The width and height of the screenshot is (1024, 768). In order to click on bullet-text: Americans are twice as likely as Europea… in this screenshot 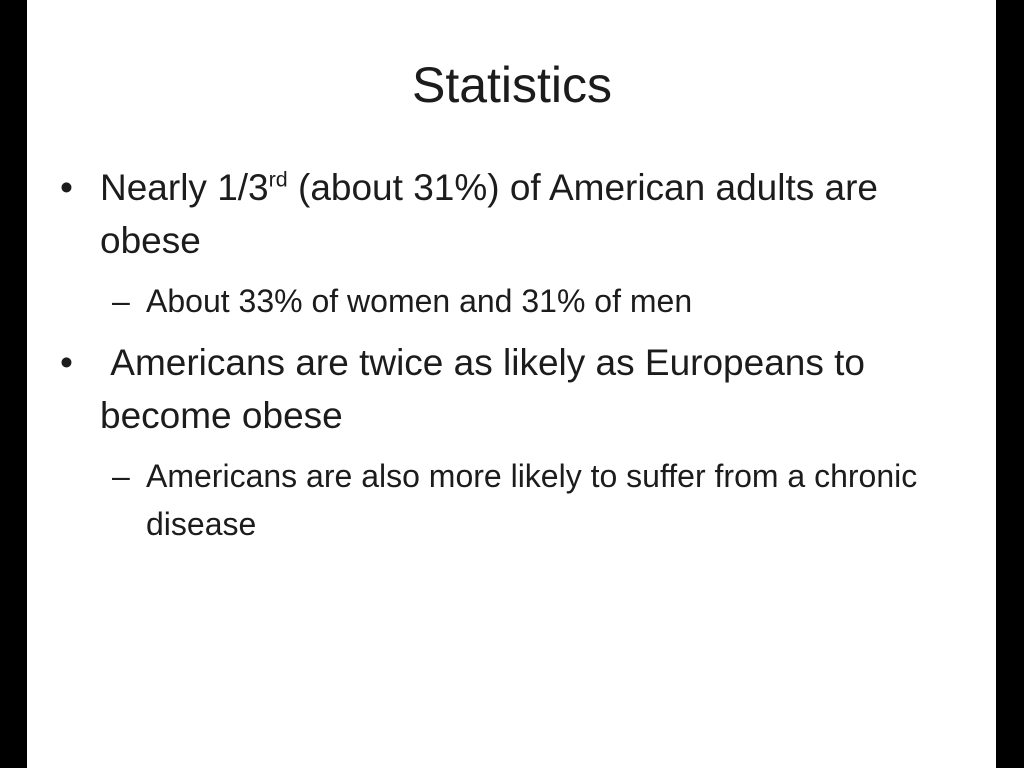, I will do `click(488, 389)`.